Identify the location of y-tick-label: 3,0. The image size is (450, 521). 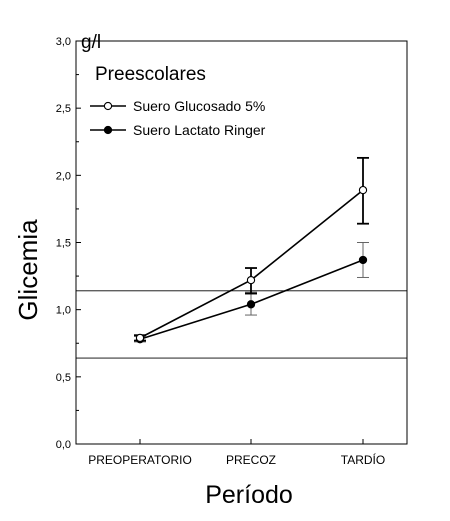
(63, 42).